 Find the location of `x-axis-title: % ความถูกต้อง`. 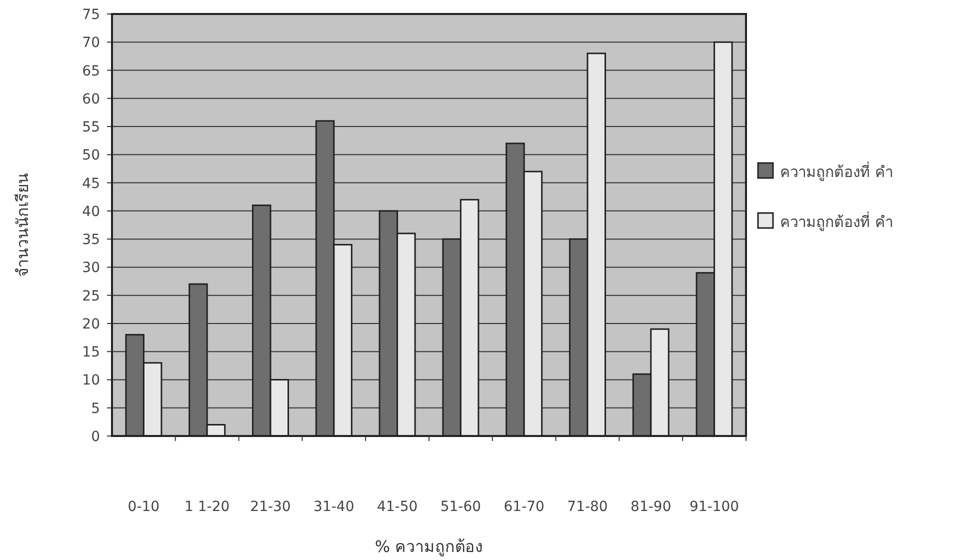

x-axis-title: % ความถูกต้อง is located at coordinates (429, 547).